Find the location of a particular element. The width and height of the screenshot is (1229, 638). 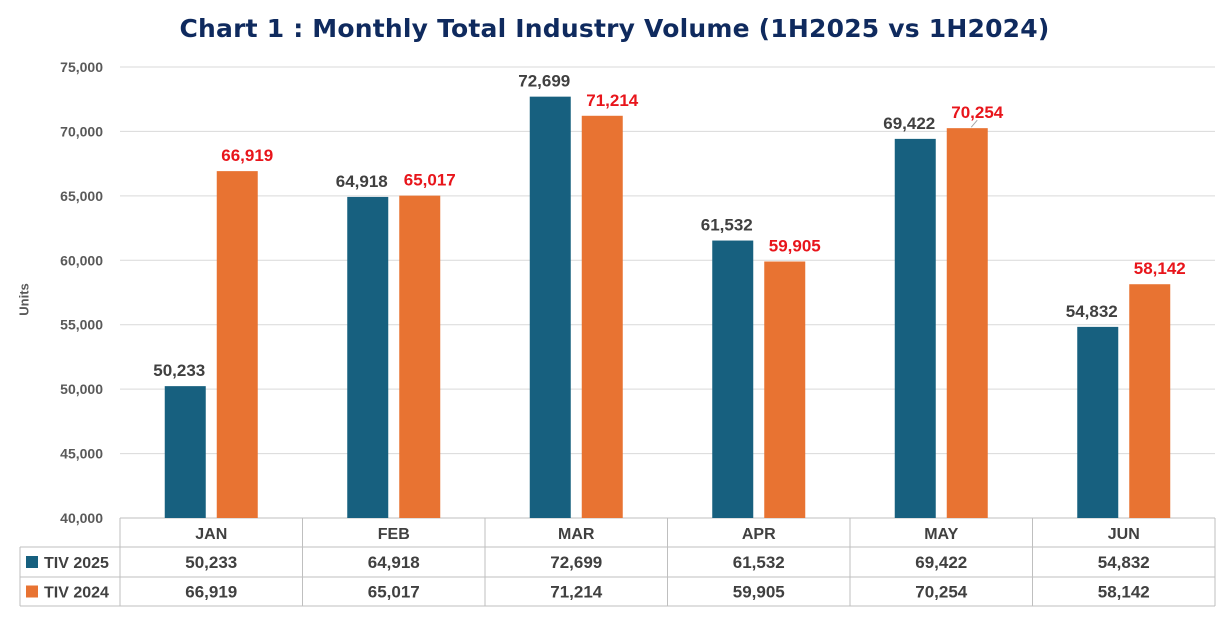

table-cell: 59,905 is located at coordinates (759, 592).